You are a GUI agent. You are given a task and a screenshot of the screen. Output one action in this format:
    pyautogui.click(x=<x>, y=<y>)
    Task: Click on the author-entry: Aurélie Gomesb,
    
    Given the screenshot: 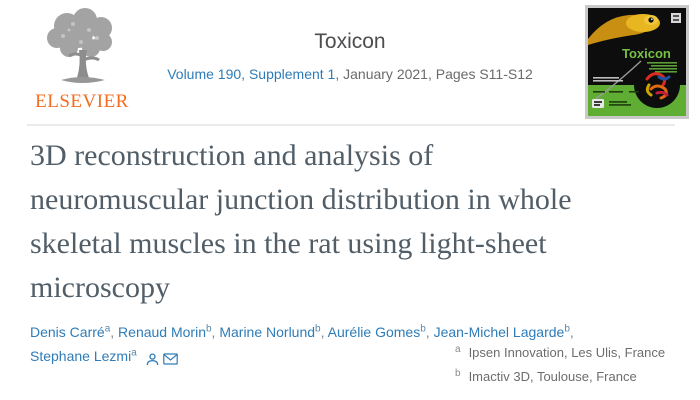 What is the action you would take?
    pyautogui.click(x=381, y=332)
    